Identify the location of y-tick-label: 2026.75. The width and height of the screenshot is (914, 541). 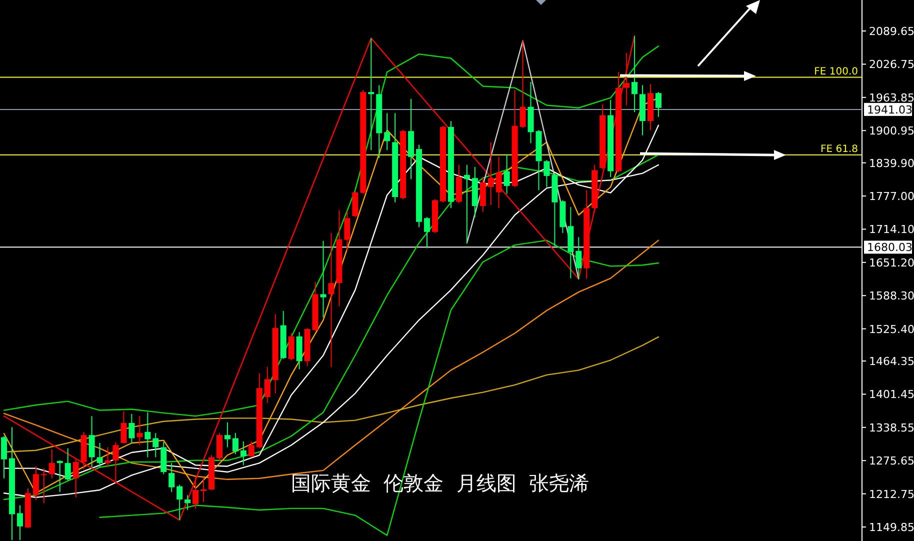
(891, 65).